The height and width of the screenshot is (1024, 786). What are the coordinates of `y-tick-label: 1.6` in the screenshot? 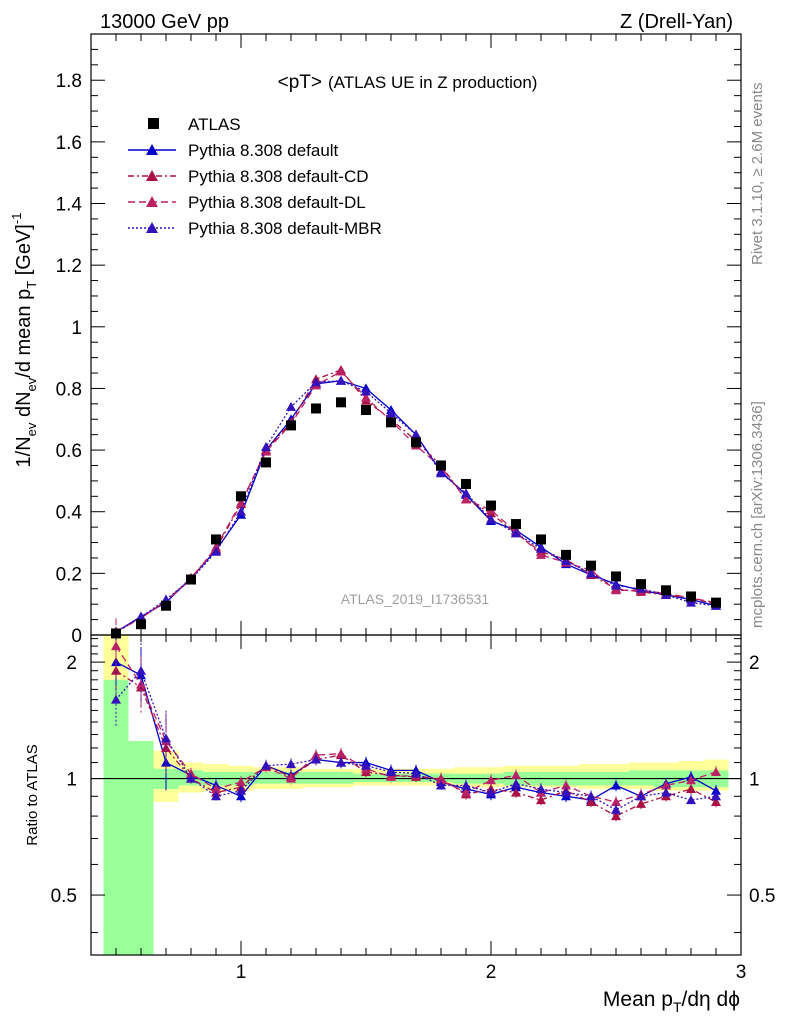 It's located at (69, 143).